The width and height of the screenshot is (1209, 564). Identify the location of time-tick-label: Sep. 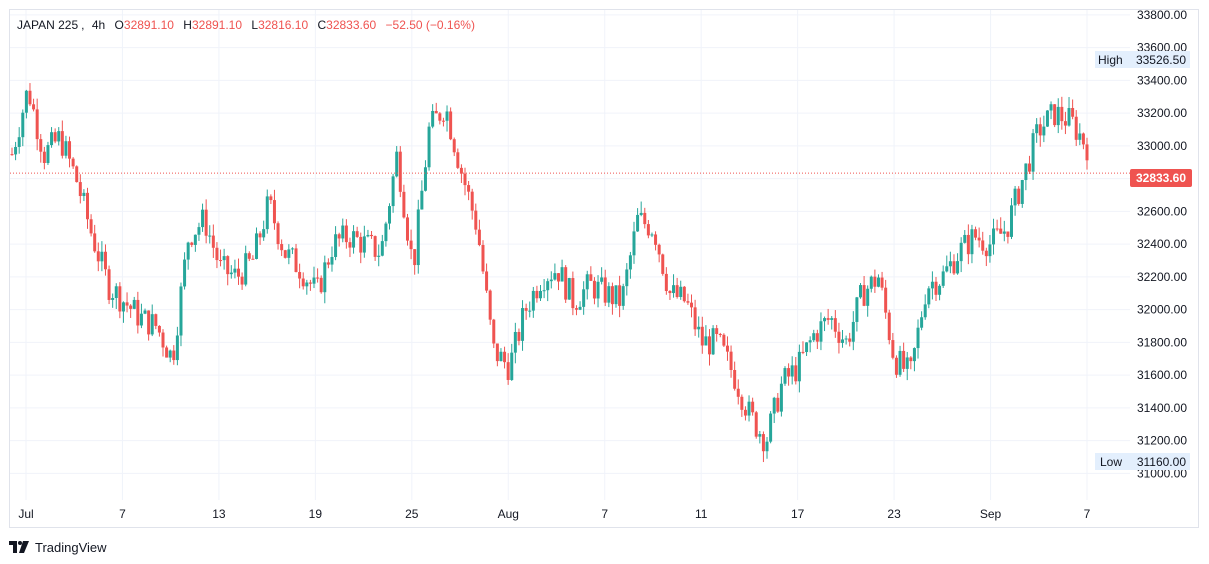
(991, 514).